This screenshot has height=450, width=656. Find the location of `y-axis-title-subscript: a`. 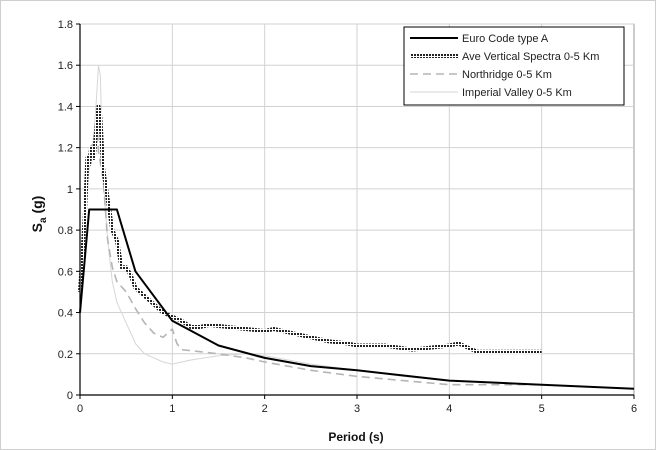

y-axis-title-subscript: a is located at coordinates (43, 220).